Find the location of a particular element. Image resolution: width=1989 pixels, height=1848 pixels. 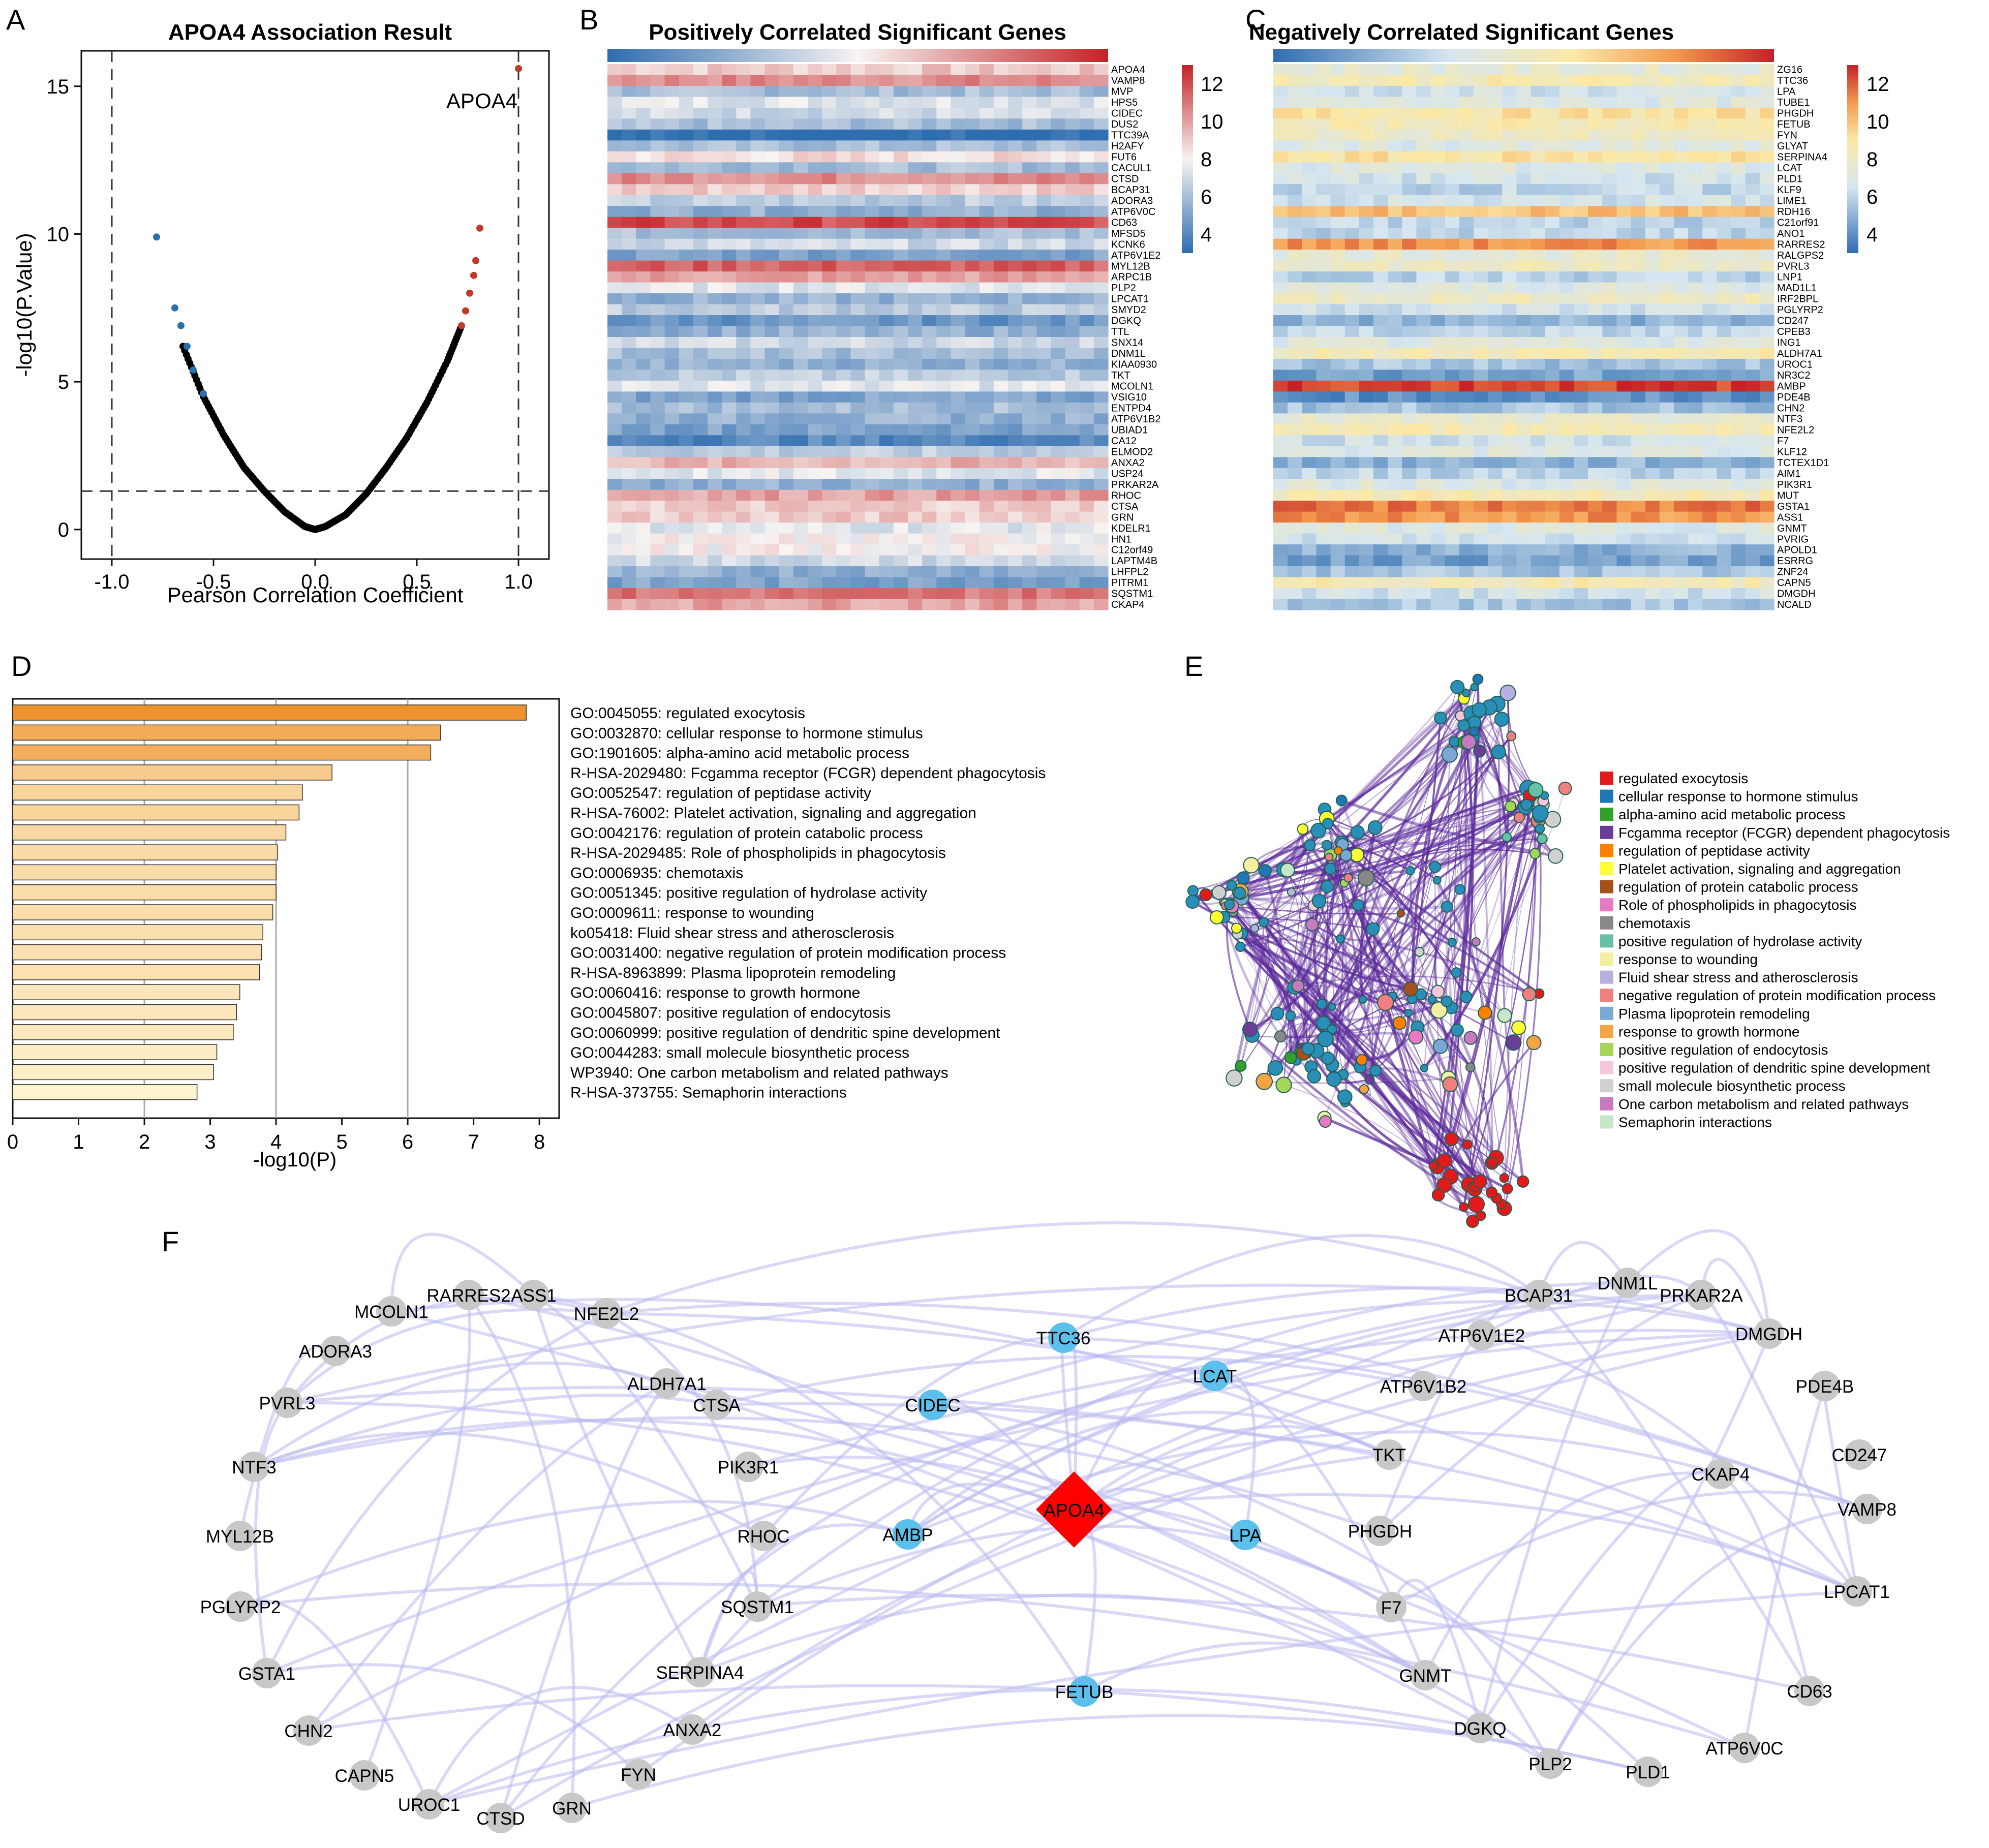

gene-network-edge is located at coordinates (947, 1485).